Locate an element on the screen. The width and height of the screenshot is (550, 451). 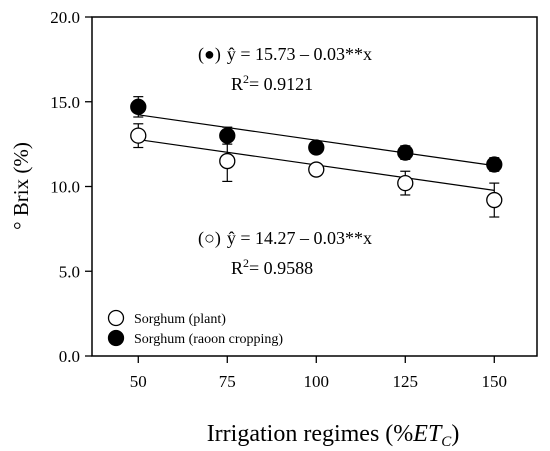
x-axis-title-close: ) is located at coordinates (455, 434).